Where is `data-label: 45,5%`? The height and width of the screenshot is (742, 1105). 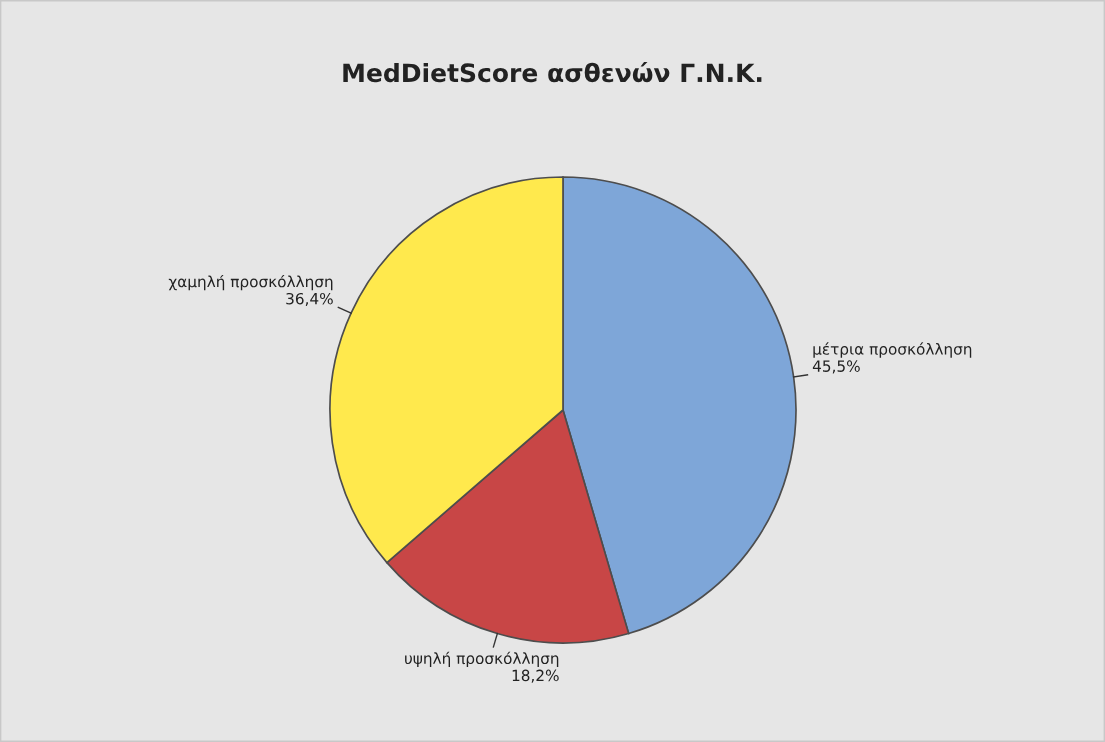 data-label: 45,5% is located at coordinates (836, 367).